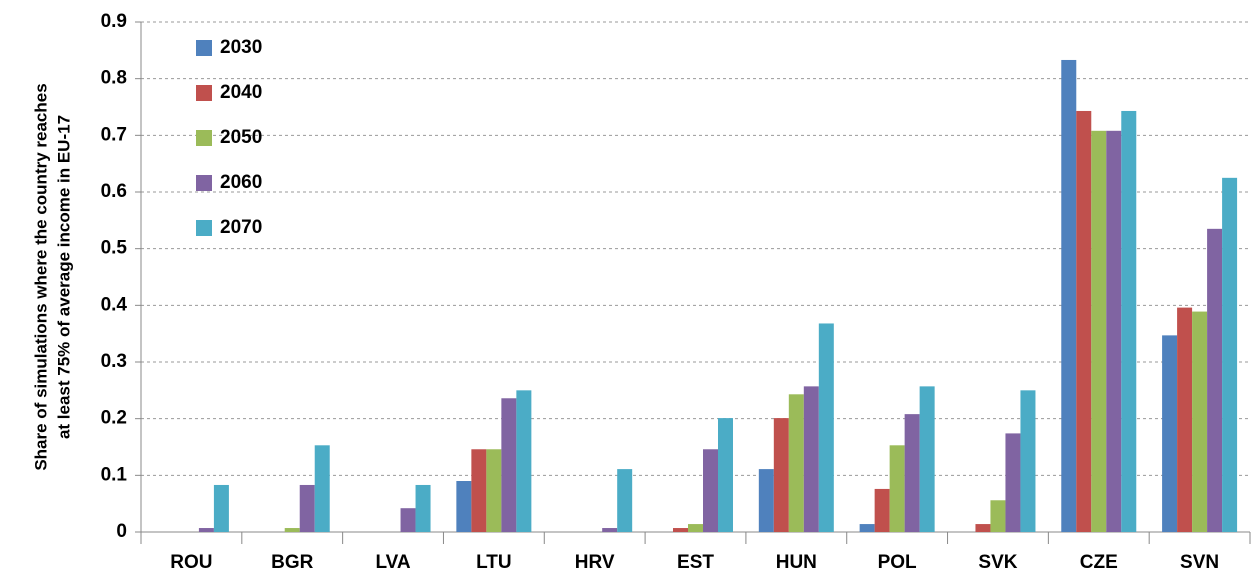  What do you see at coordinates (695, 562) in the screenshot?
I see `x-tick-label: EST` at bounding box center [695, 562].